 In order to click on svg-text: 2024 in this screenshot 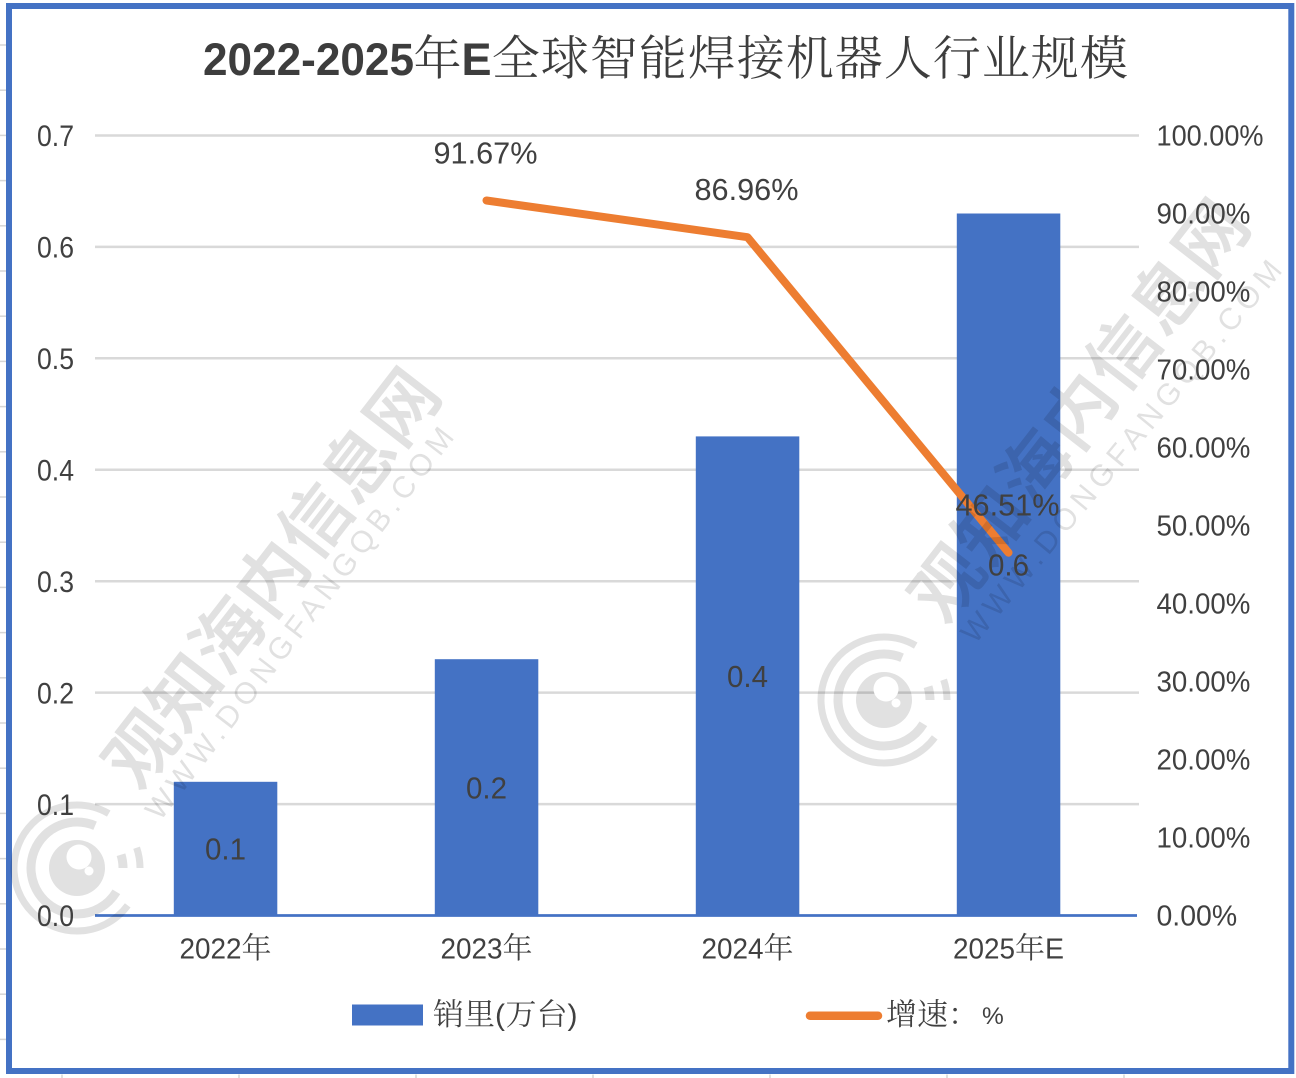, I will do `click(733, 949)`.